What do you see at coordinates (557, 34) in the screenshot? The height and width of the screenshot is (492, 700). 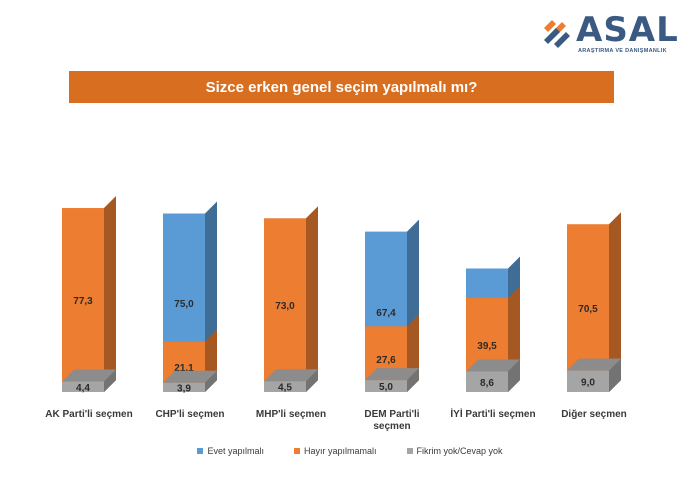 I see `logo-mark-icon` at bounding box center [557, 34].